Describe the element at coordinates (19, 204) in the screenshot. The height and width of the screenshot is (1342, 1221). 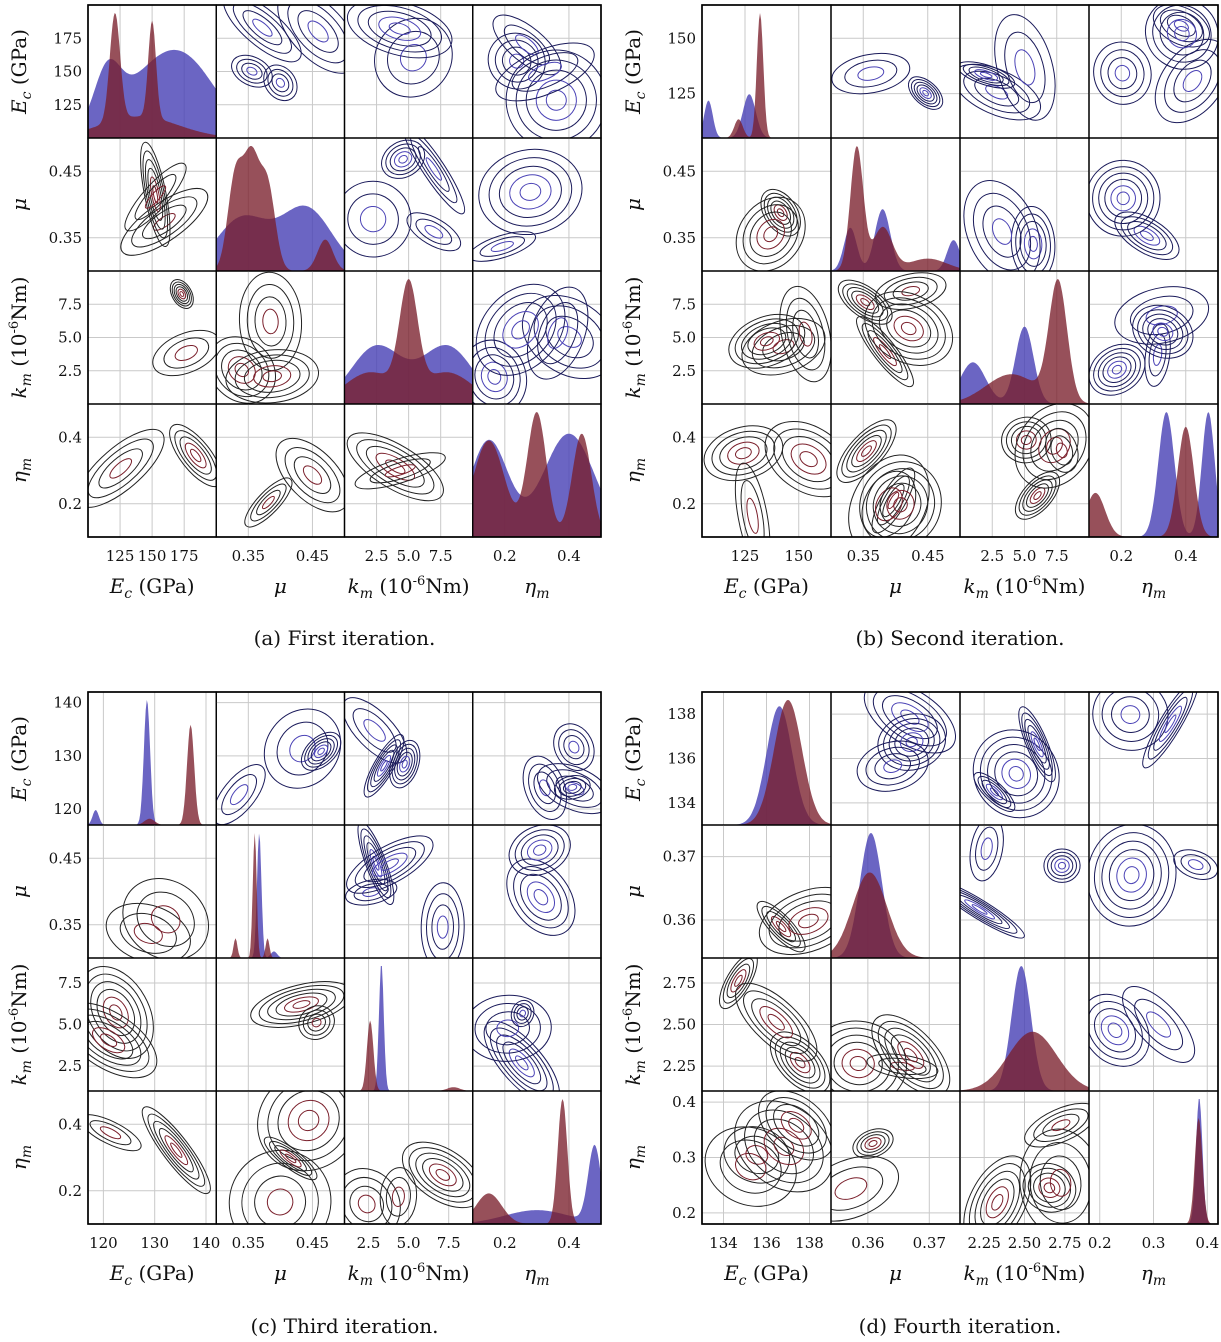
I see `y-axis-label-1: μ` at that location.